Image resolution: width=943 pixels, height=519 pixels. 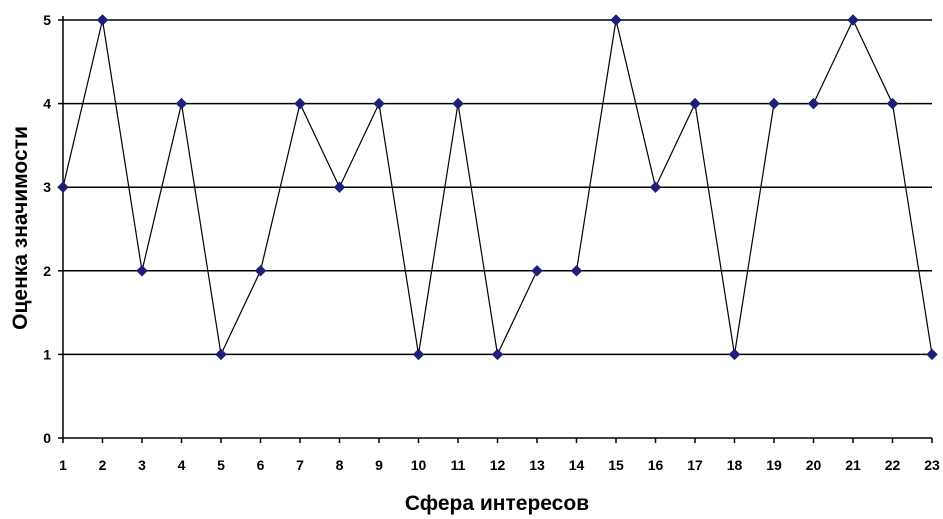 What do you see at coordinates (340, 465) in the screenshot?
I see `x-tick-label: 8` at bounding box center [340, 465].